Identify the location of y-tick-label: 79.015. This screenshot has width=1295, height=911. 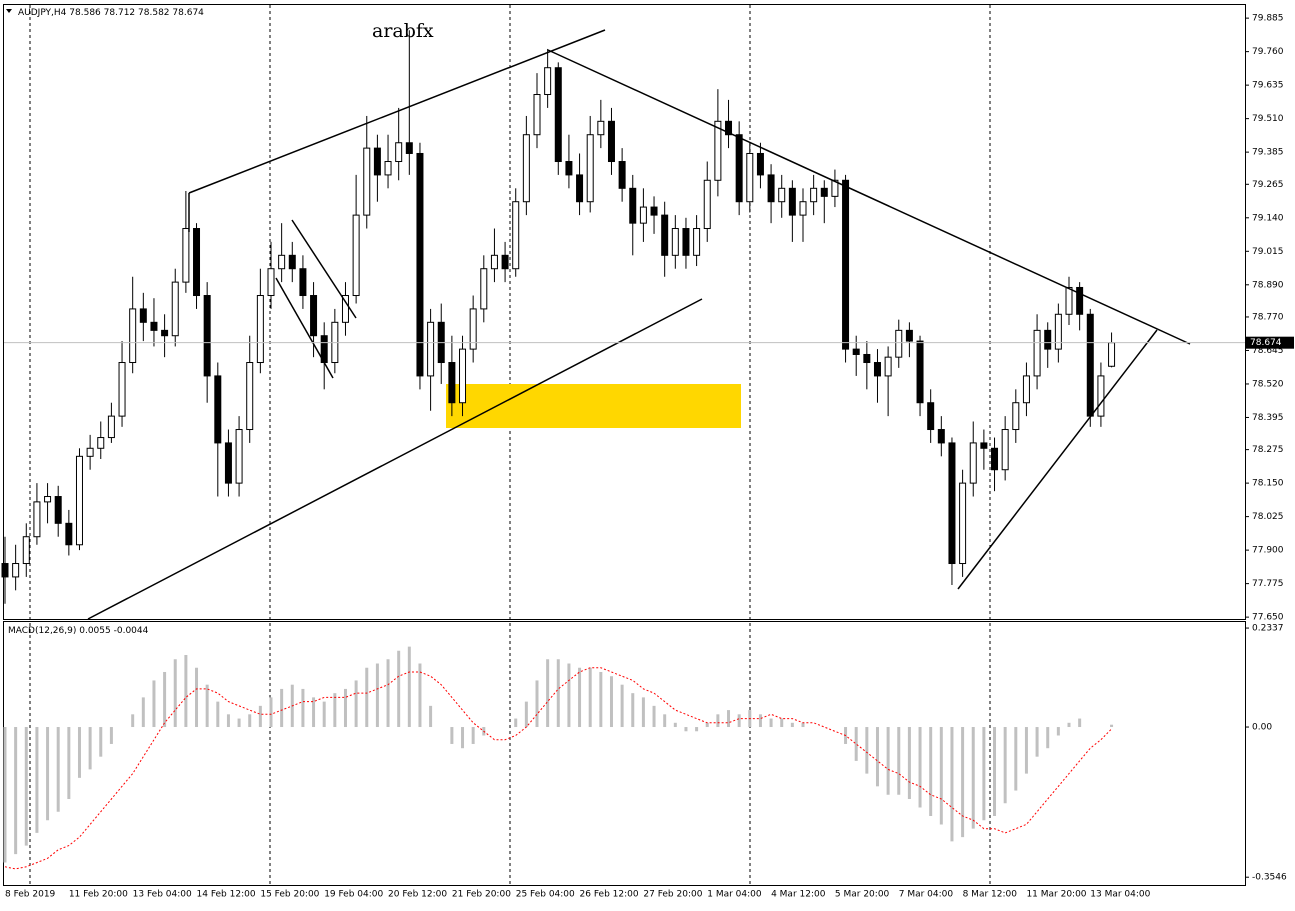
(1268, 252).